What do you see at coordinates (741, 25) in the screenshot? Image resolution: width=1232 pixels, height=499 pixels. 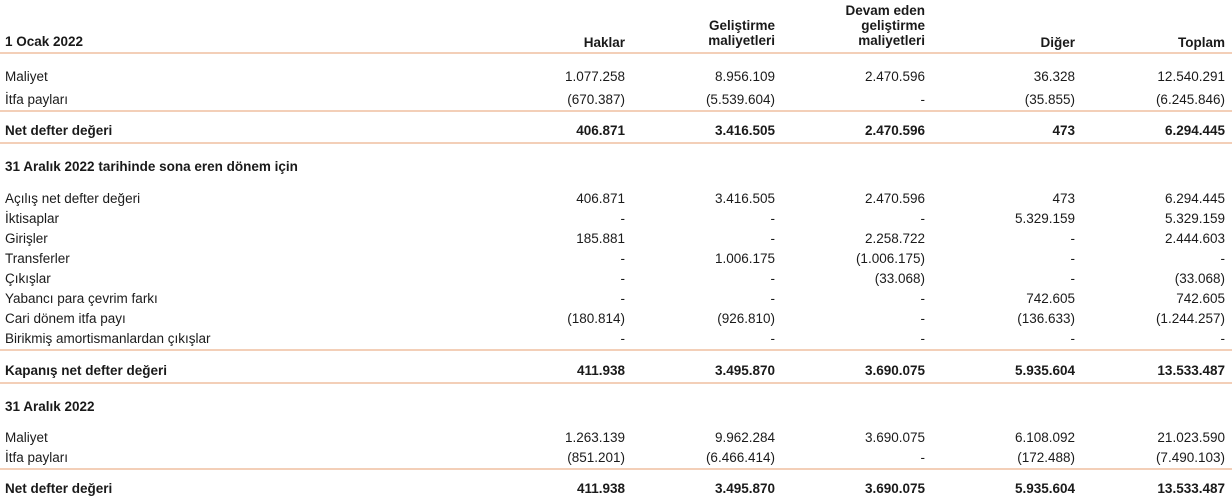 I see `column-header-line: Geliştirme` at bounding box center [741, 25].